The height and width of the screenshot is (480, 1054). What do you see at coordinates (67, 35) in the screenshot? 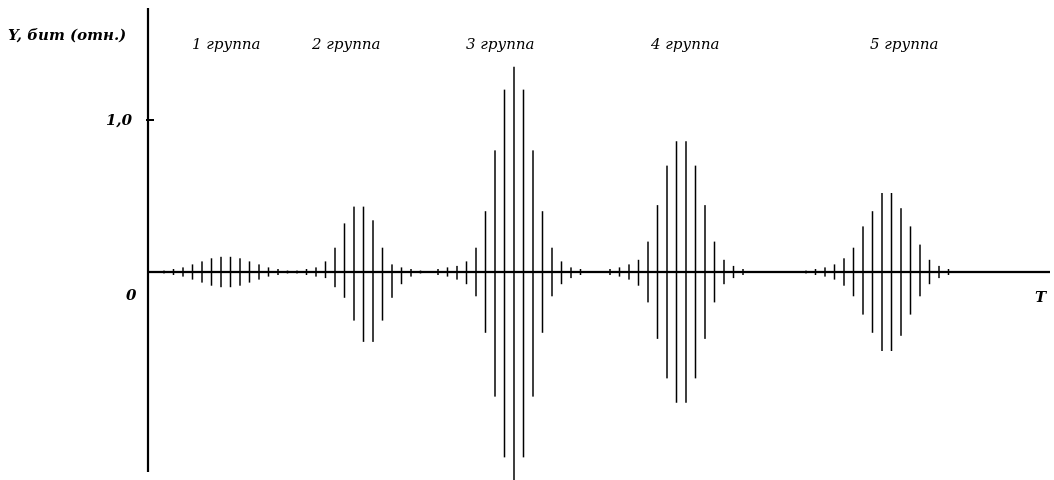
I see `y-axis-label: Y, бит (отн.)` at bounding box center [67, 35].